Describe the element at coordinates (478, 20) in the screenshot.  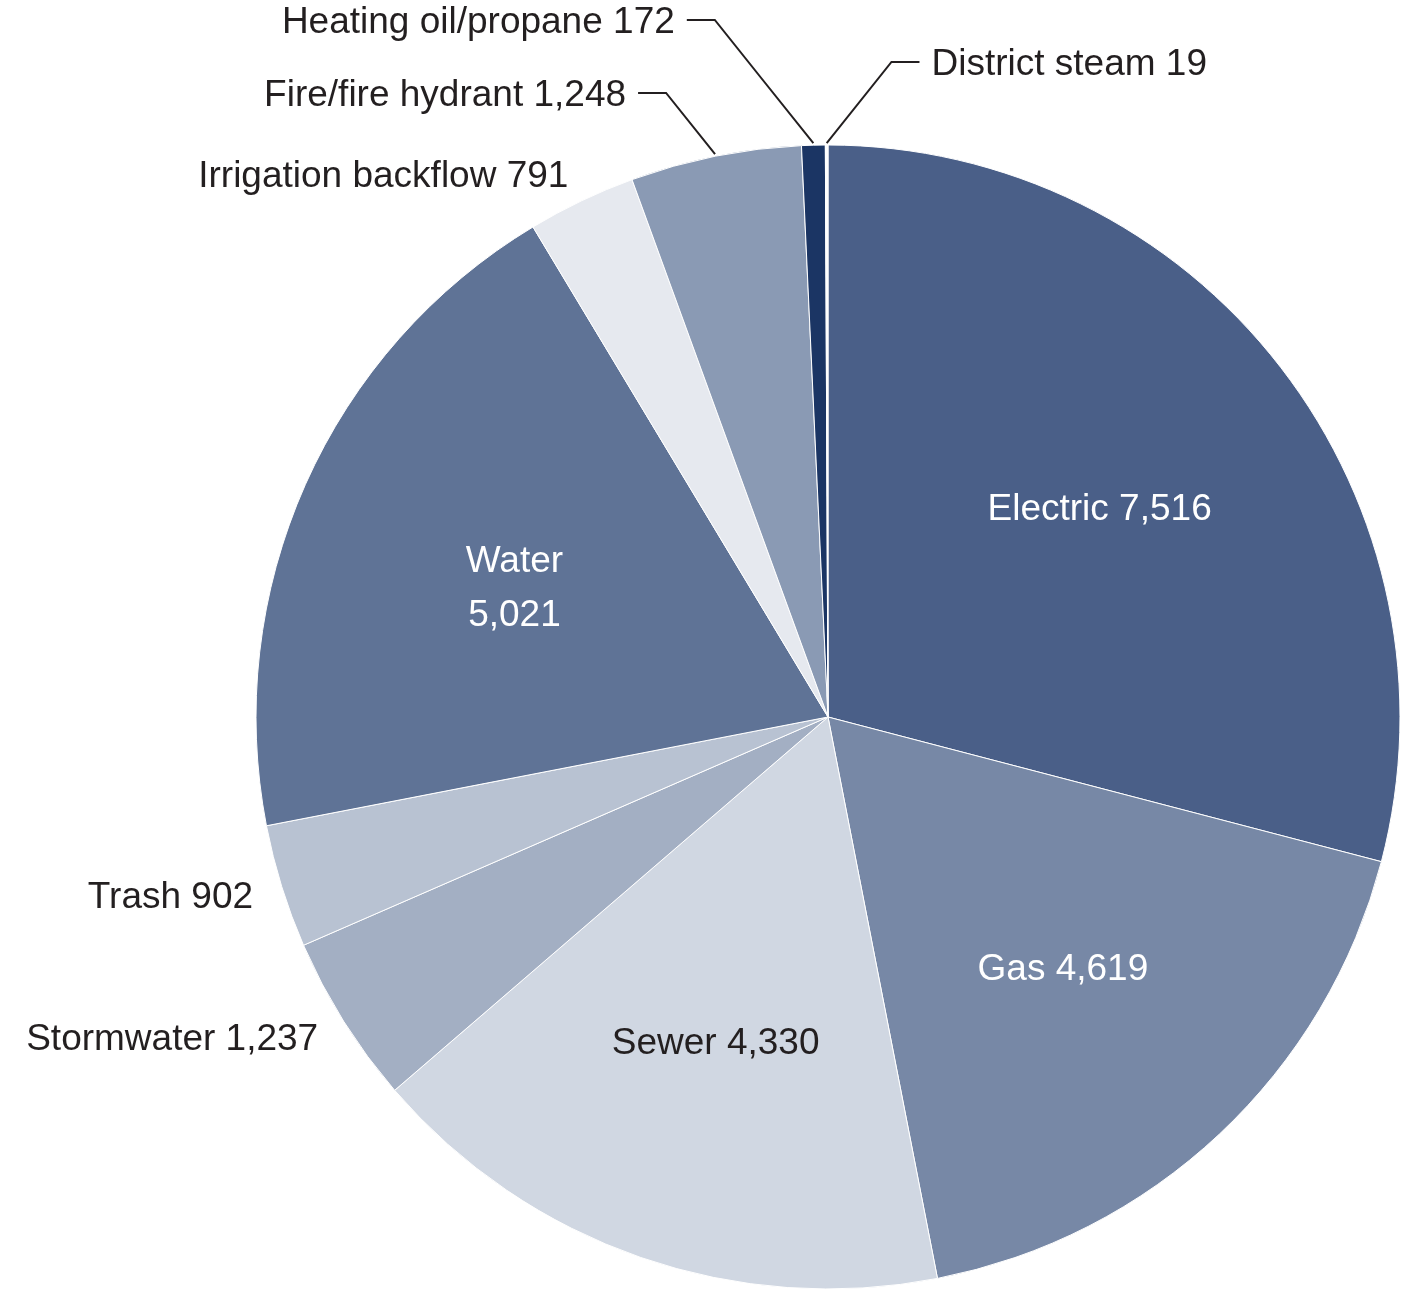
I see `slice-label: Heating oil/propane 172` at that location.